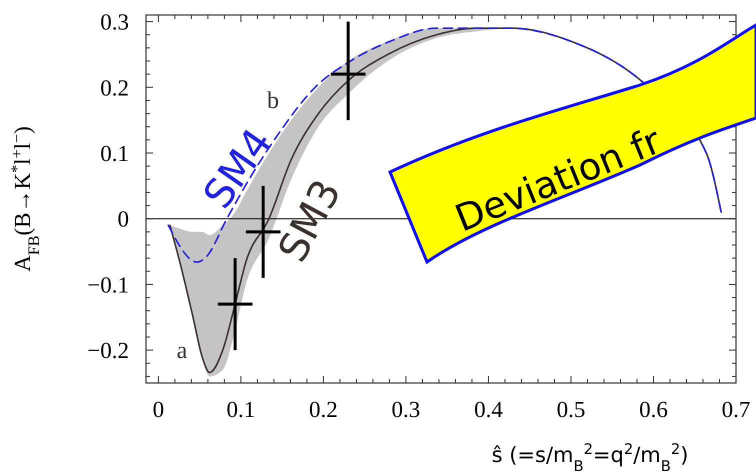 This screenshot has height=476, width=756. What do you see at coordinates (114, 22) in the screenshot?
I see `y-tick-label: 0.3` at bounding box center [114, 22].